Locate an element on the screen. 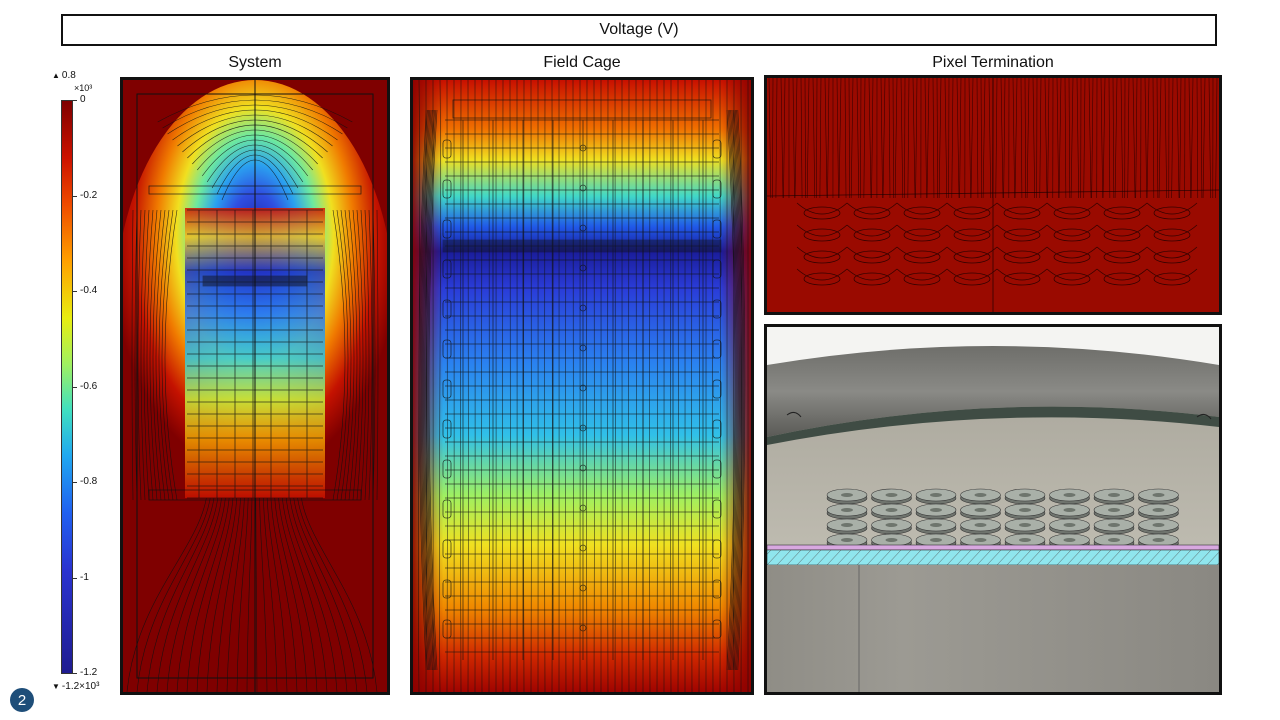  panel-label-field-cage: Field Cage is located at coordinates (582, 62).